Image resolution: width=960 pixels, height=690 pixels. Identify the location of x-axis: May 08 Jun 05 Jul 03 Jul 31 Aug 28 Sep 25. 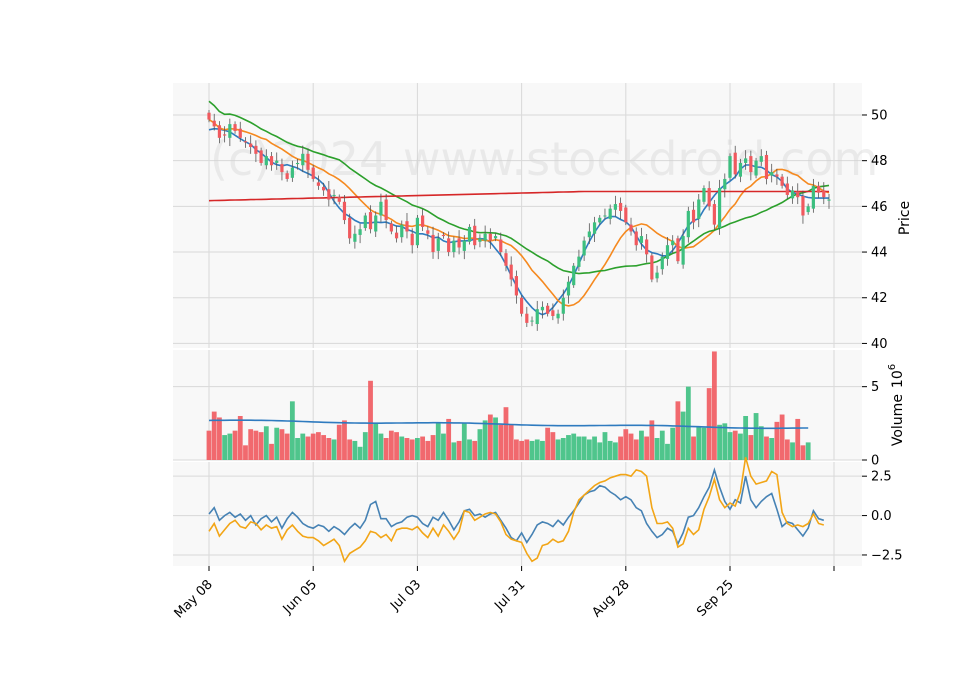
(503, 593).